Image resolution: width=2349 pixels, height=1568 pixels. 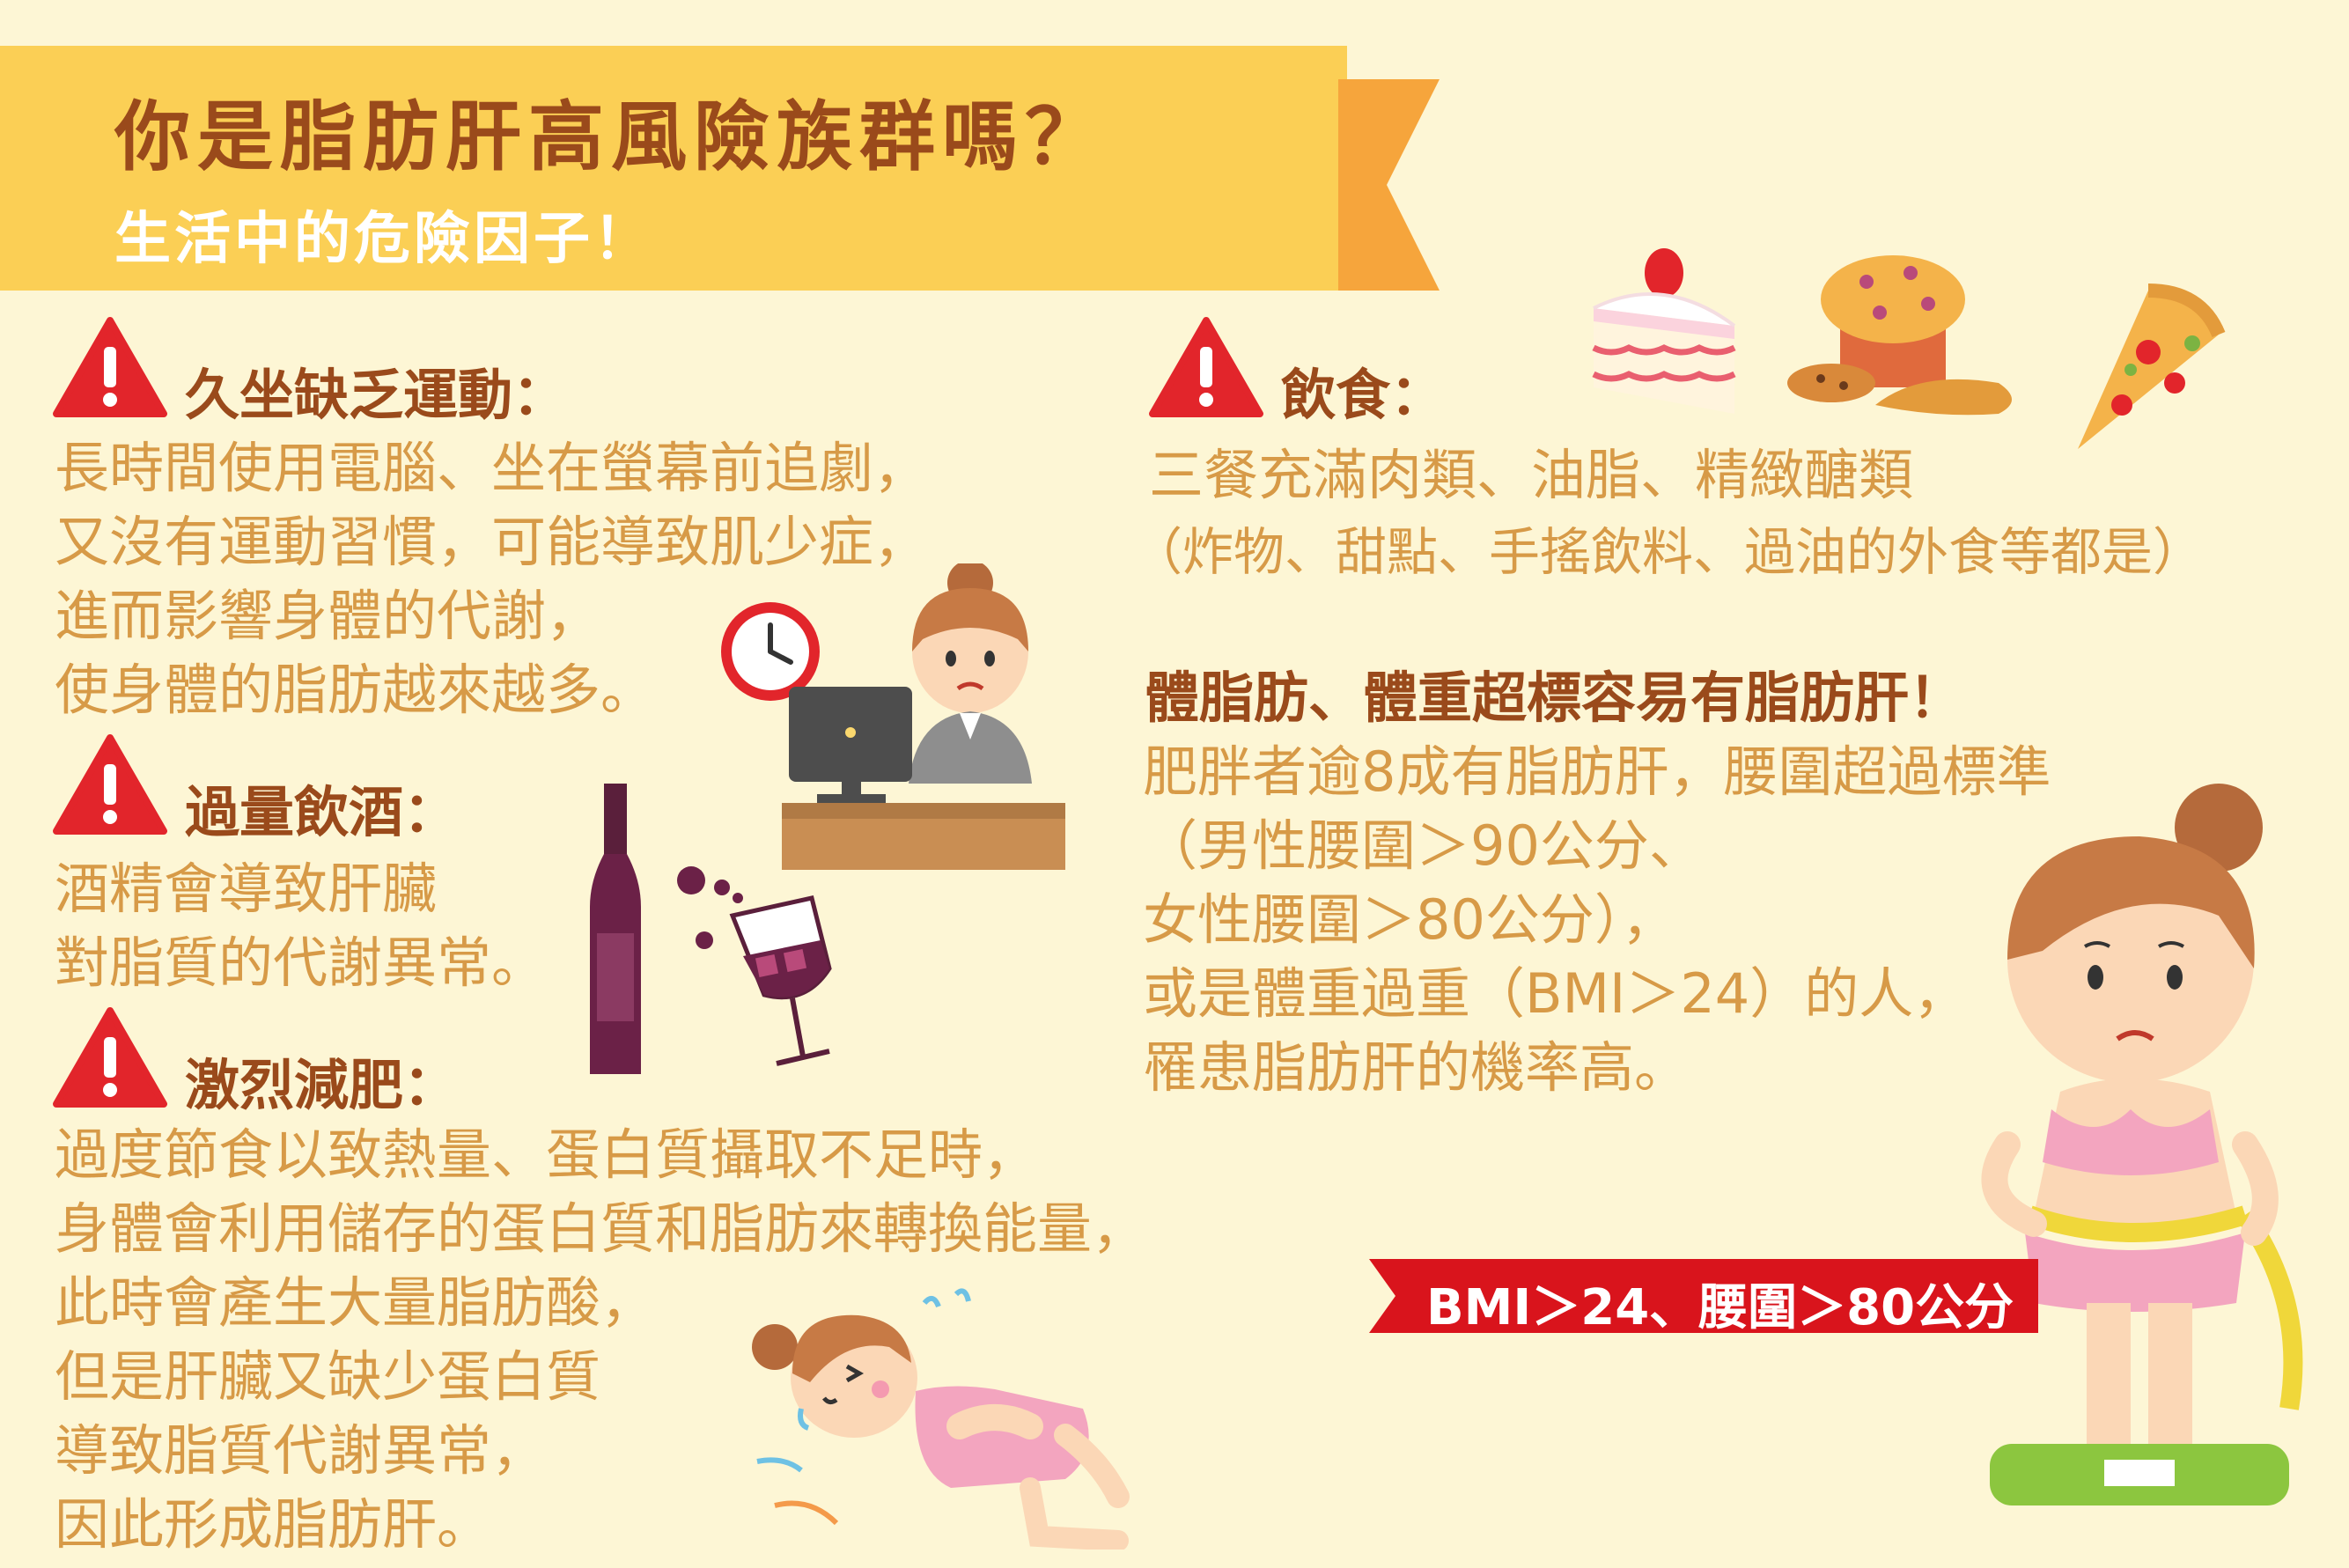 What do you see at coordinates (1831, 383) in the screenshot?
I see `cookie-icon` at bounding box center [1831, 383].